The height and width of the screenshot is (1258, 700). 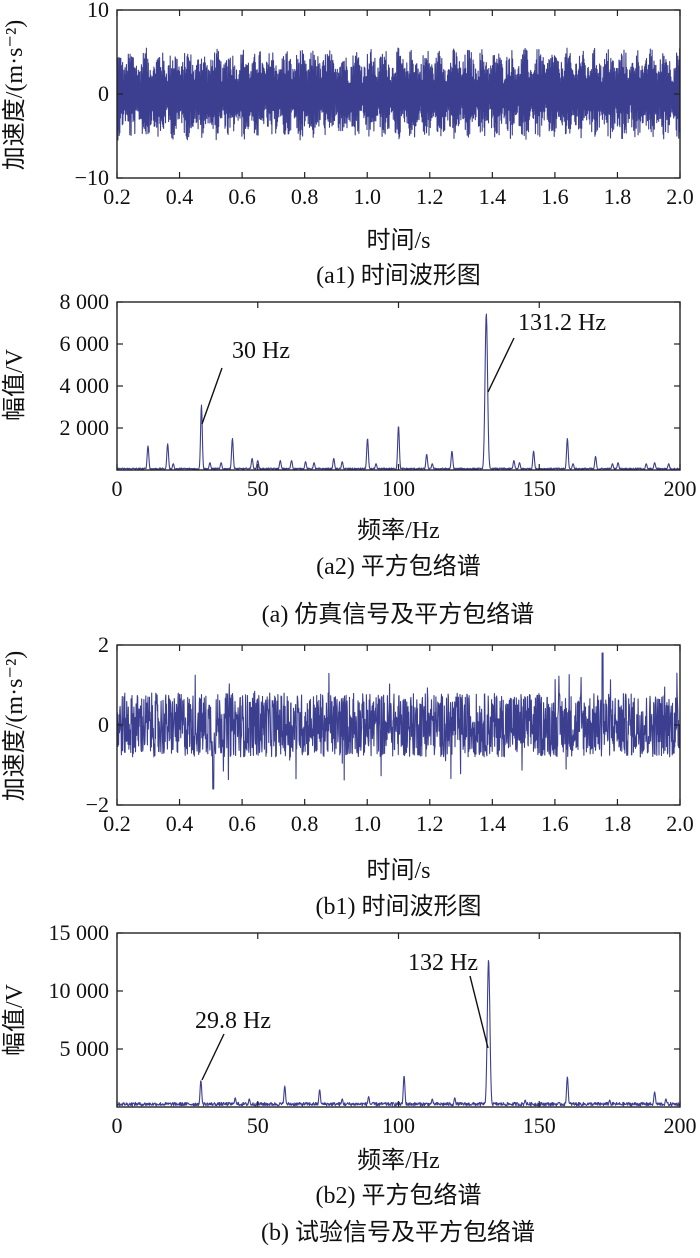 What do you see at coordinates (85, 343) in the screenshot?
I see `y-tick-label: 6 000` at bounding box center [85, 343].